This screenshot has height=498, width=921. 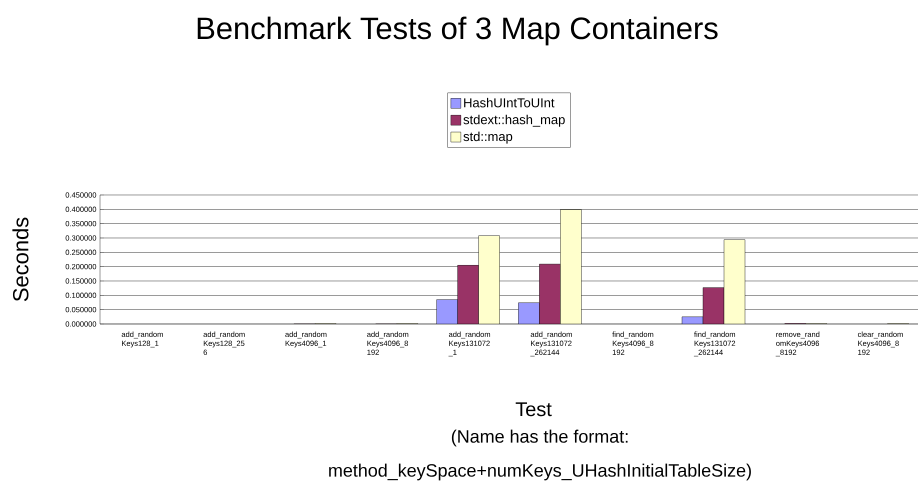 I want to click on y-axis-title: Seconds, so click(x=20, y=260).